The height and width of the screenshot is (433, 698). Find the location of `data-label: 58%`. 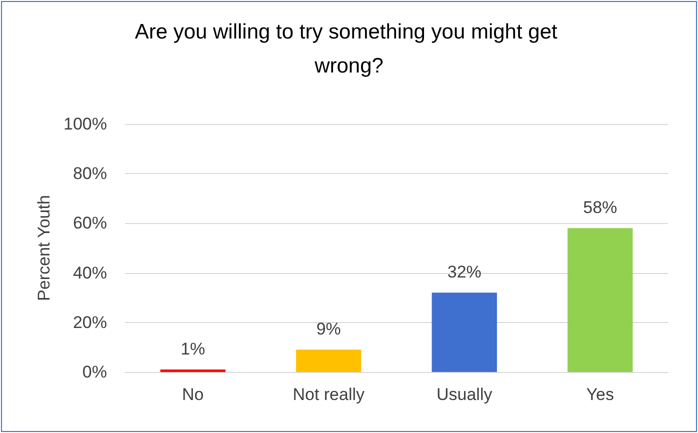

data-label: 58% is located at coordinates (600, 208).